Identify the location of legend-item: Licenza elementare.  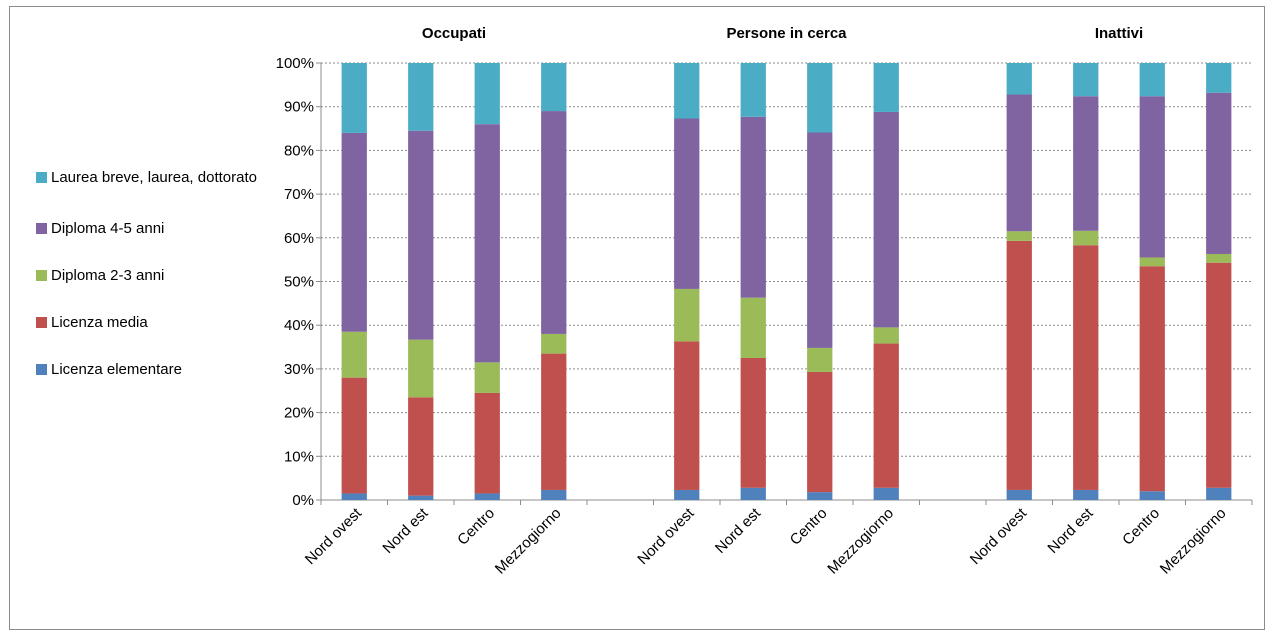
(151, 370).